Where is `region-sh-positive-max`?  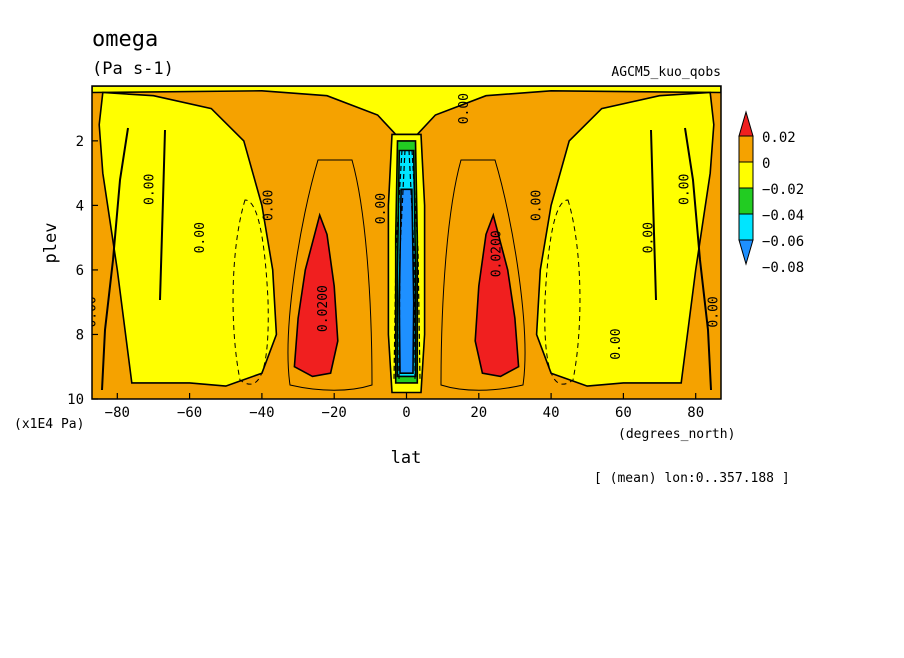 region-sh-positive-max is located at coordinates (316, 295).